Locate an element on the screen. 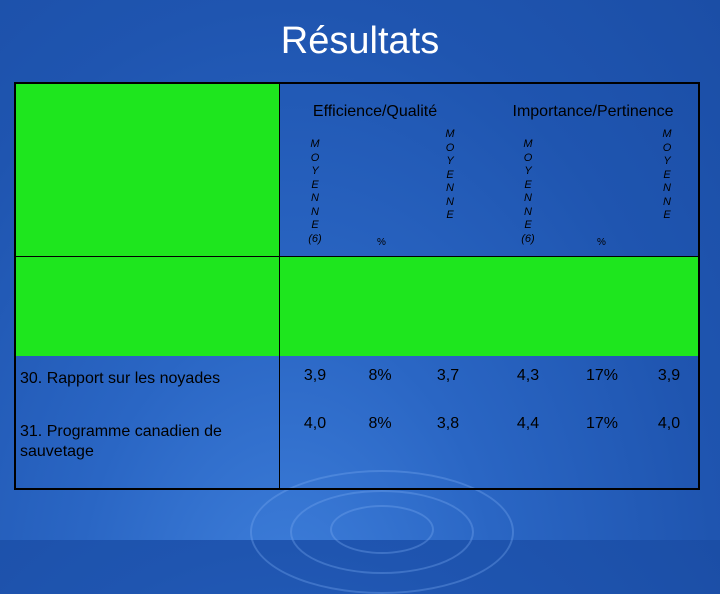 The height and width of the screenshot is (594, 720). cell-value: 3,8 is located at coordinates (448, 423).